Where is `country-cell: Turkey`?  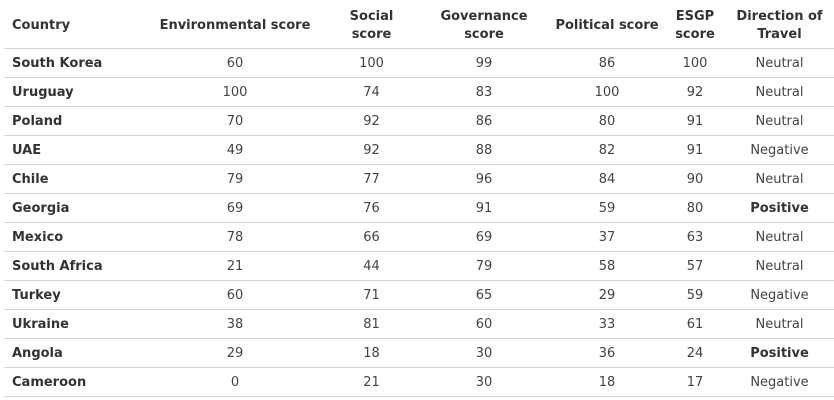
country-cell: Turkey is located at coordinates (75, 295).